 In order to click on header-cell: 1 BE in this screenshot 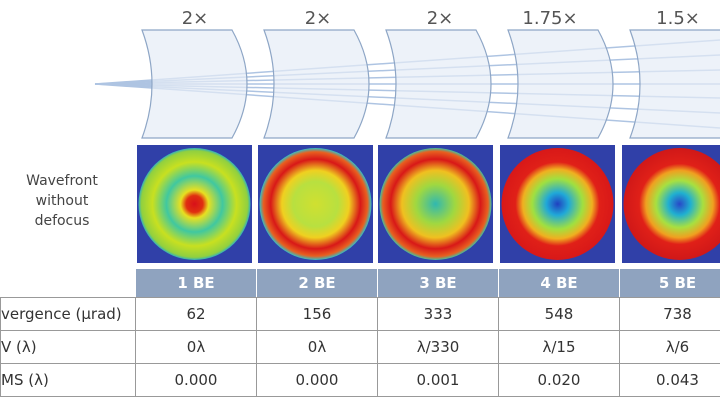, I will do `click(196, 283)`.